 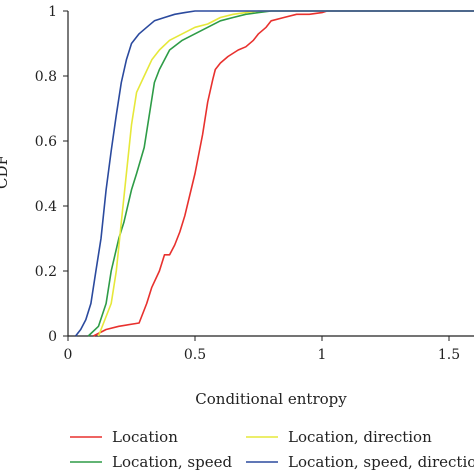 I want to click on y-tick-label: 0, so click(x=52, y=337).